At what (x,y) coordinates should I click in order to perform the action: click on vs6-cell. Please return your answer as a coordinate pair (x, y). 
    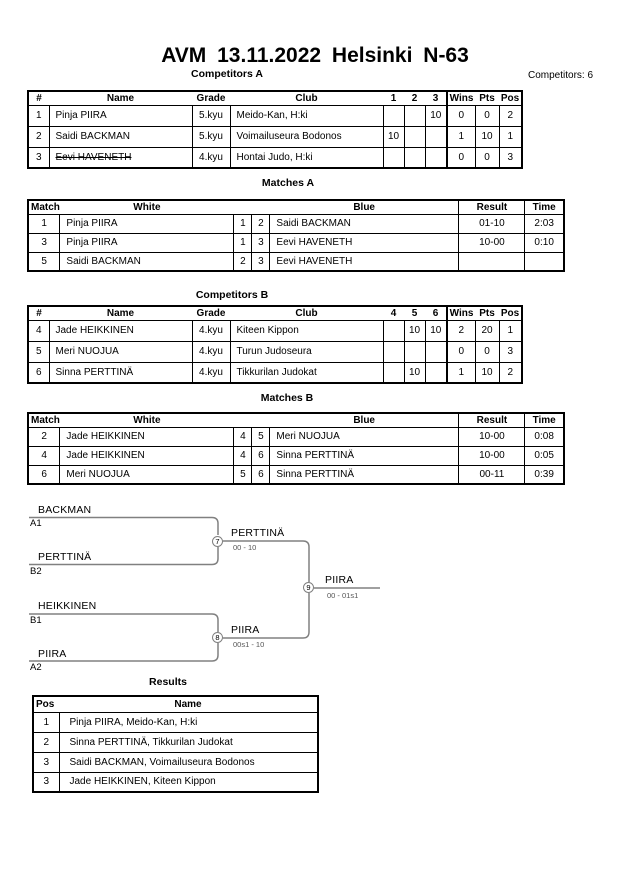
    Looking at the image, I should click on (436, 351).